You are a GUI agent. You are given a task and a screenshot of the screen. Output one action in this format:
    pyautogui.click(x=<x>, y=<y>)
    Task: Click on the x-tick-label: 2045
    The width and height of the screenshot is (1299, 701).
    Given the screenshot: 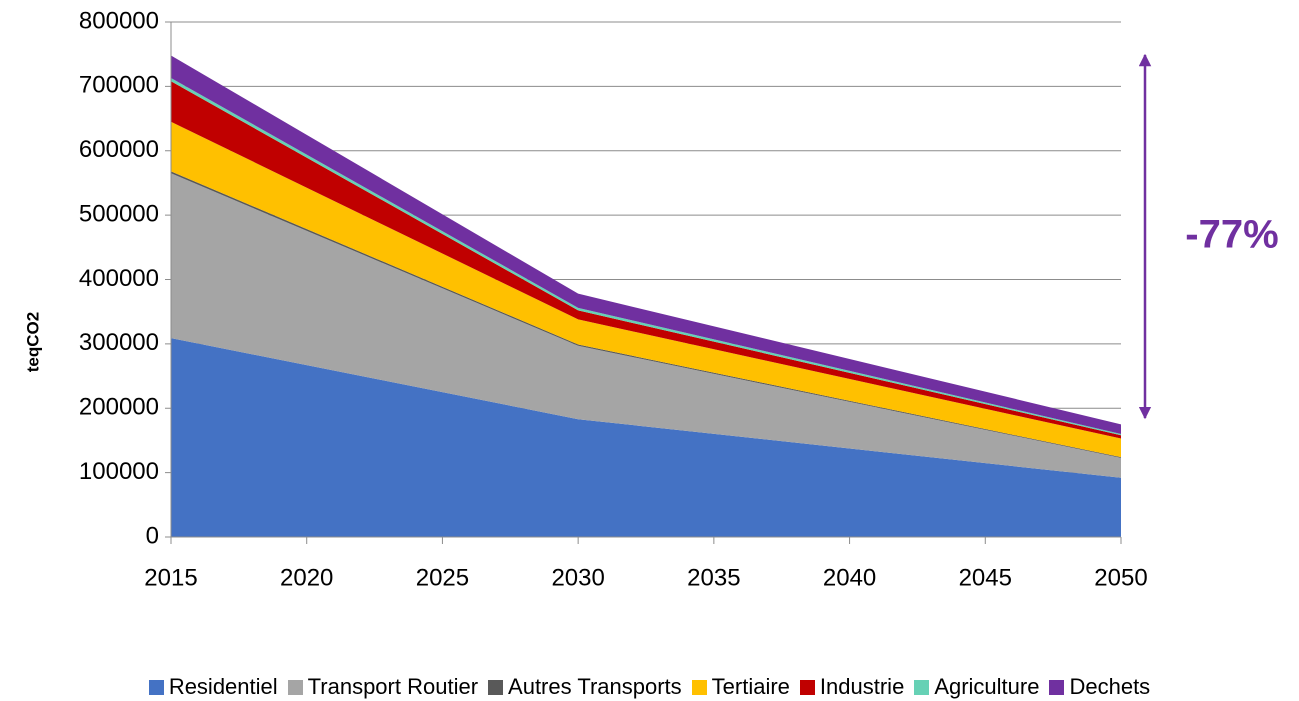 What is the action you would take?
    pyautogui.click(x=985, y=577)
    